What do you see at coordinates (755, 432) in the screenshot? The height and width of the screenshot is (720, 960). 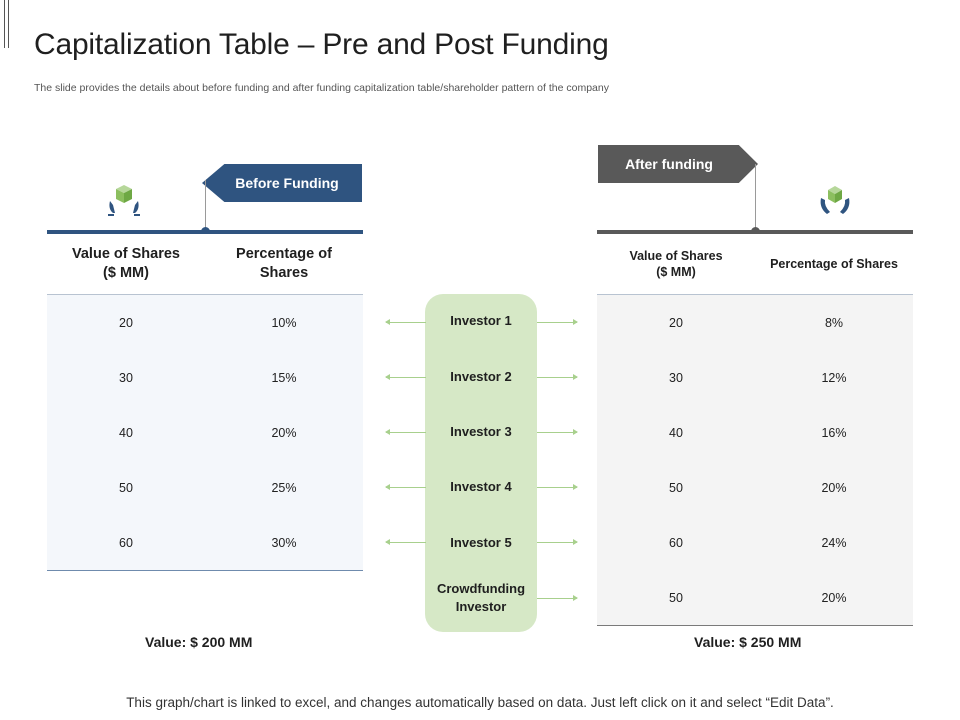 I see `table-row: 40 16%` at bounding box center [755, 432].